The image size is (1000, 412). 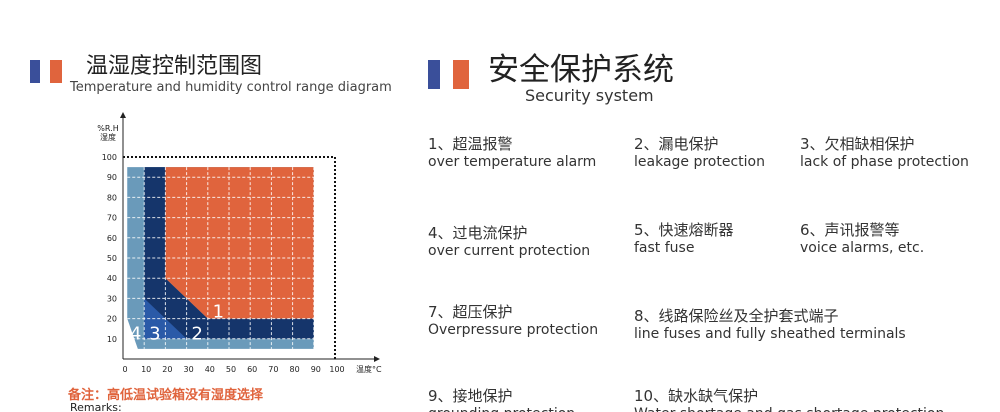 I want to click on x-tick-label: 10, so click(x=146, y=369).